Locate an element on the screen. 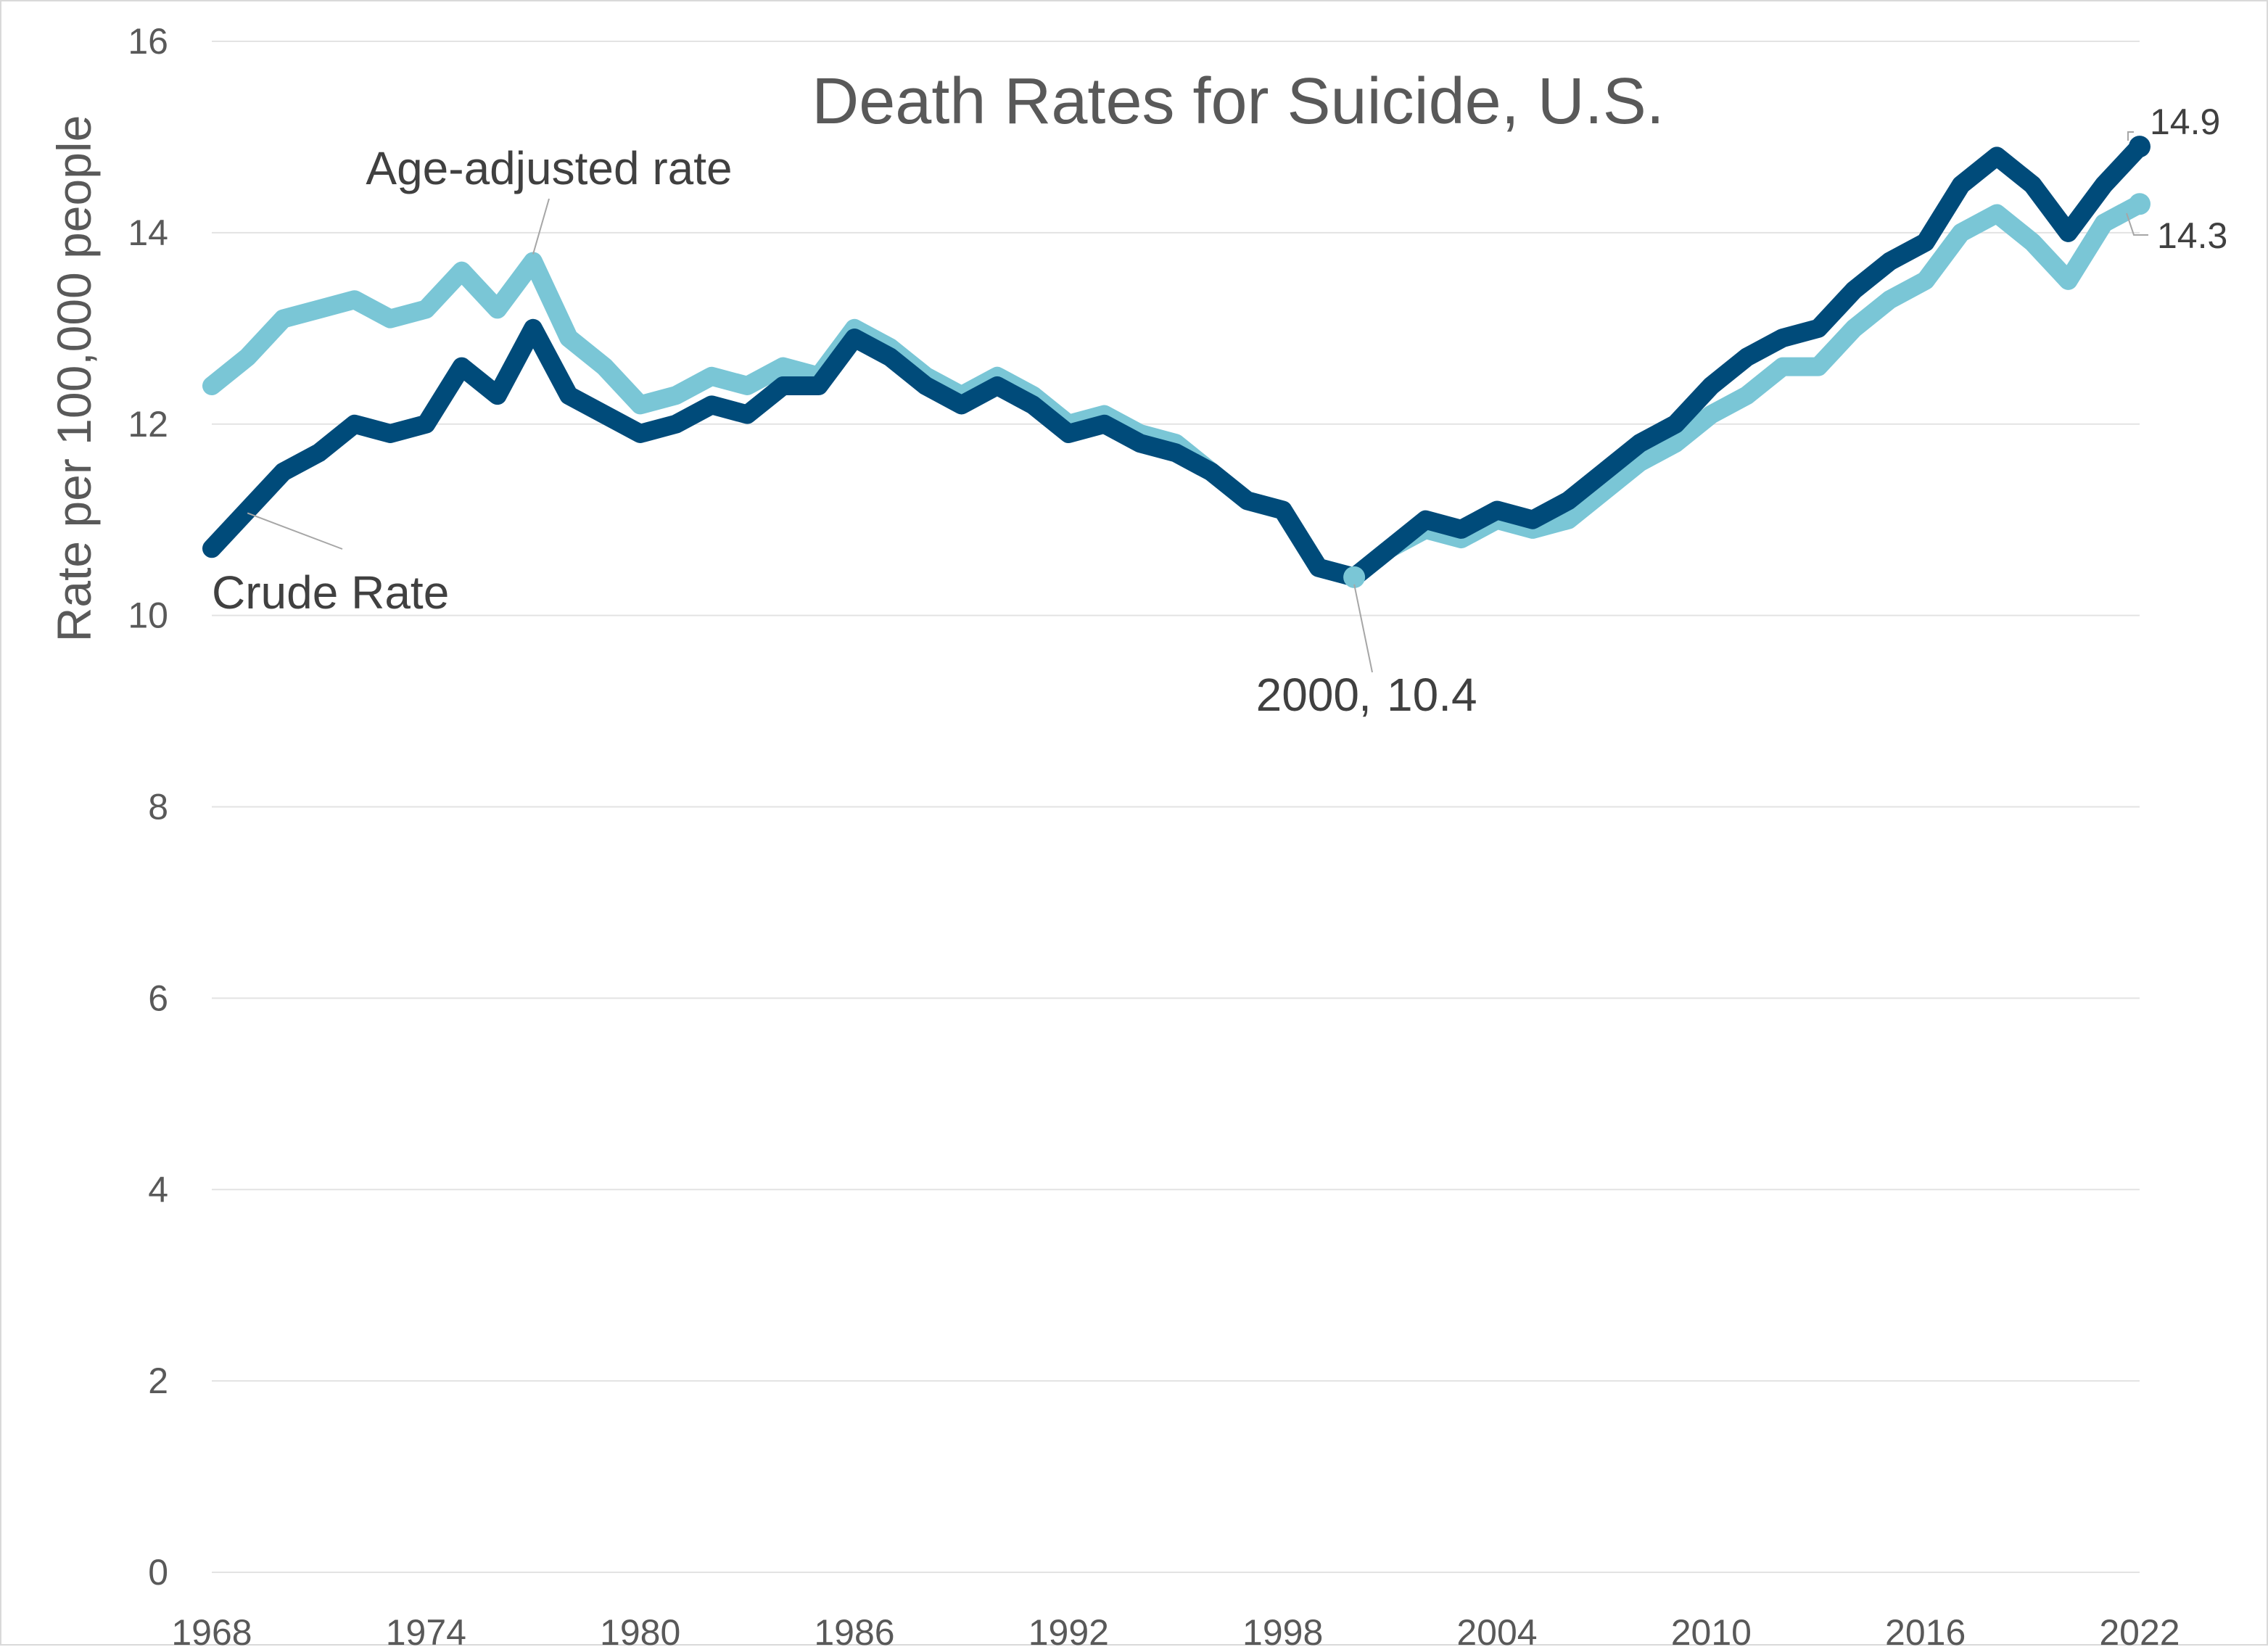 This screenshot has width=2268, height=1647. end-marker-age-adjusted-rate is located at coordinates (2140, 204).